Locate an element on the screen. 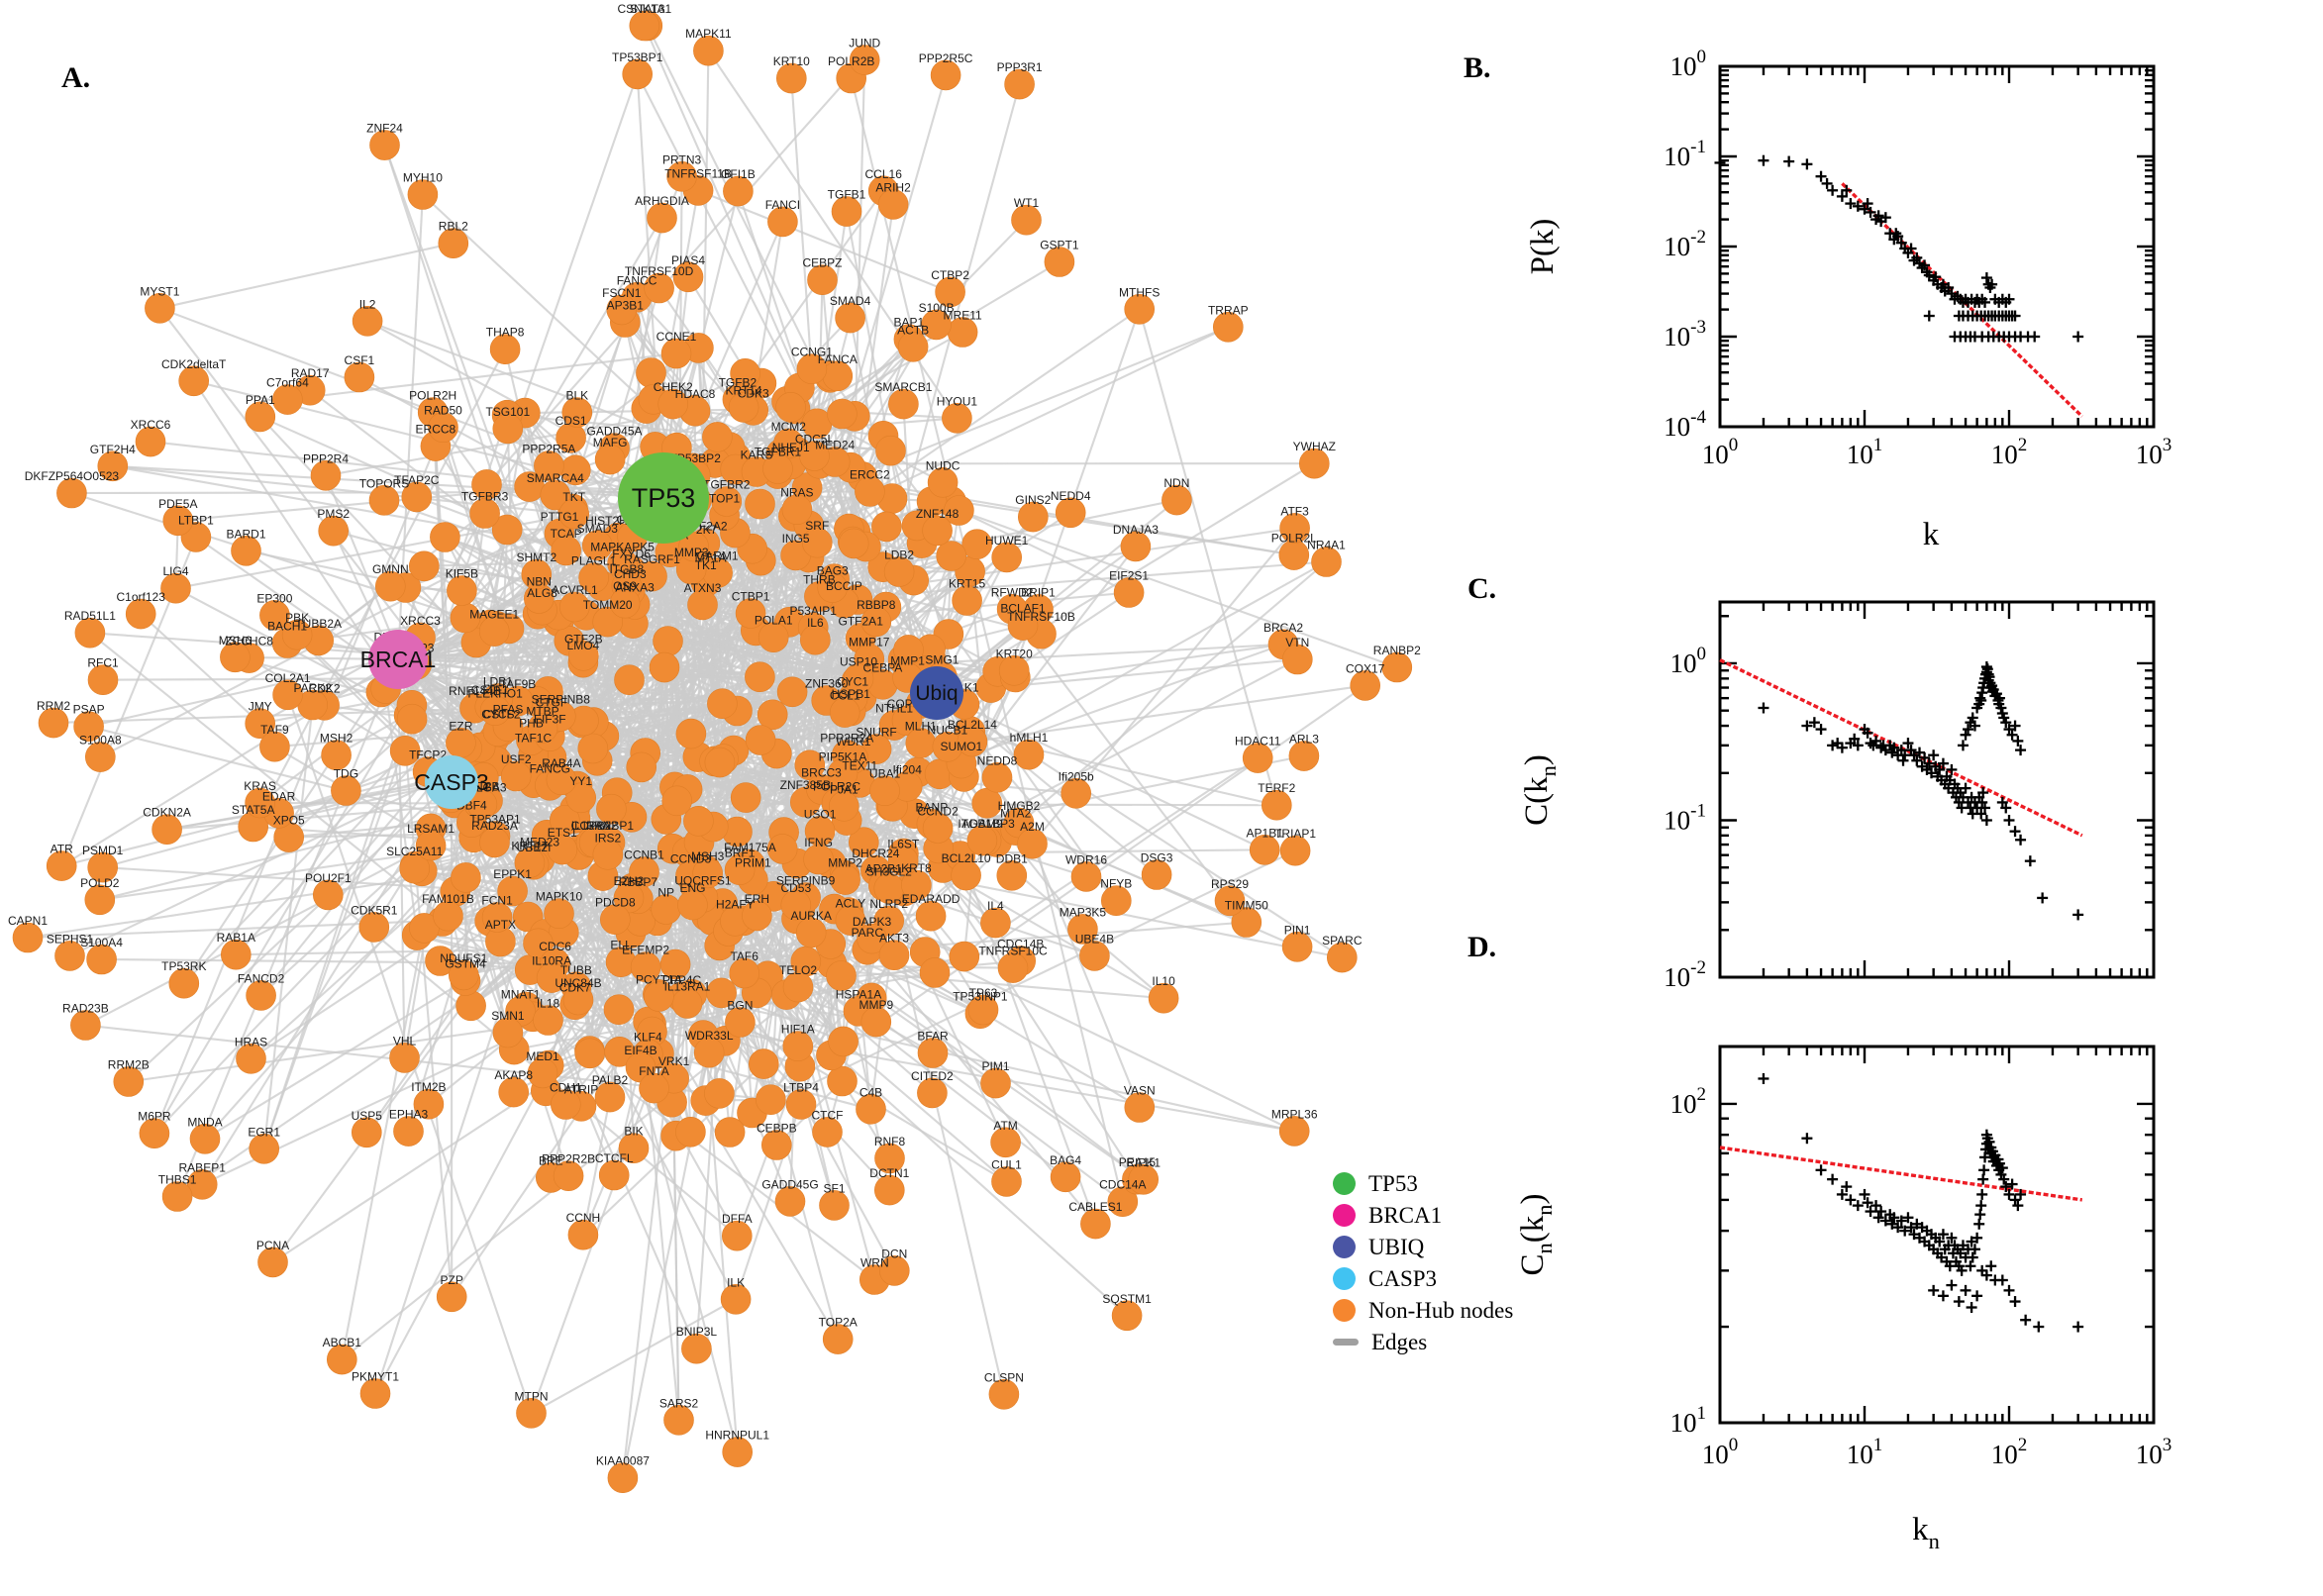 This screenshot has height=1596, width=2323. legend-label: BRCA1 is located at coordinates (1405, 1215).